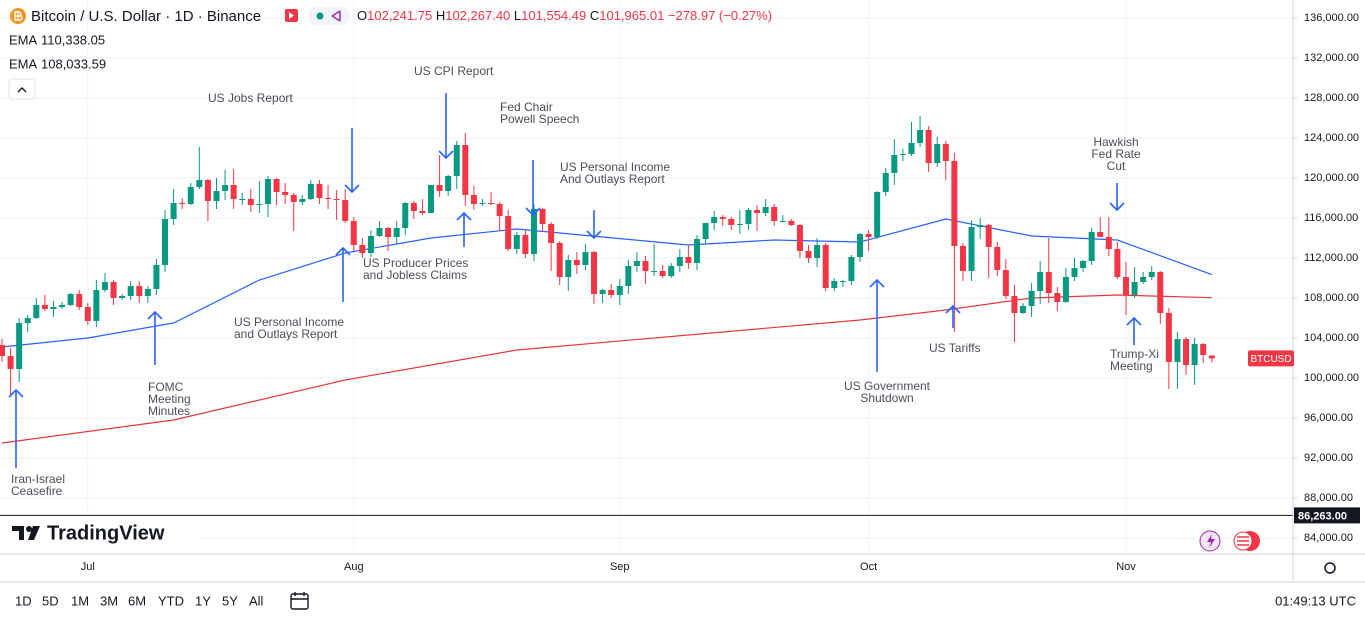 Image resolution: width=1365 pixels, height=626 pixels. Describe the element at coordinates (329, 16) in the screenshot. I see `status-pill` at that location.